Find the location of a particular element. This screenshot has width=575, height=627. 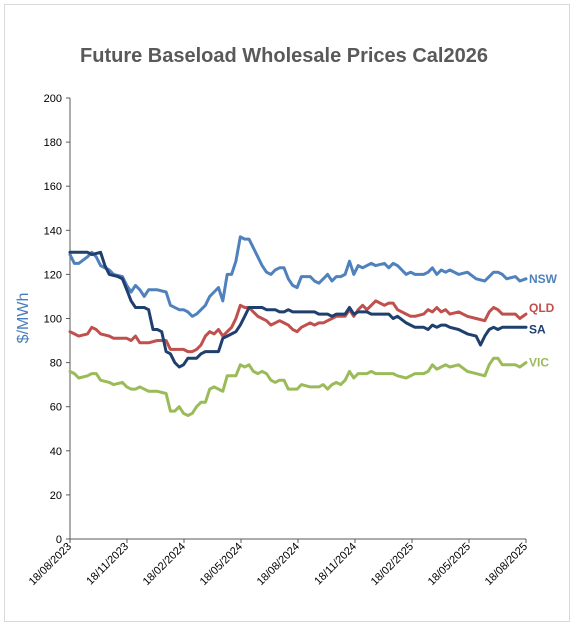

y-tick-label: 160 is located at coordinates (53, 187).